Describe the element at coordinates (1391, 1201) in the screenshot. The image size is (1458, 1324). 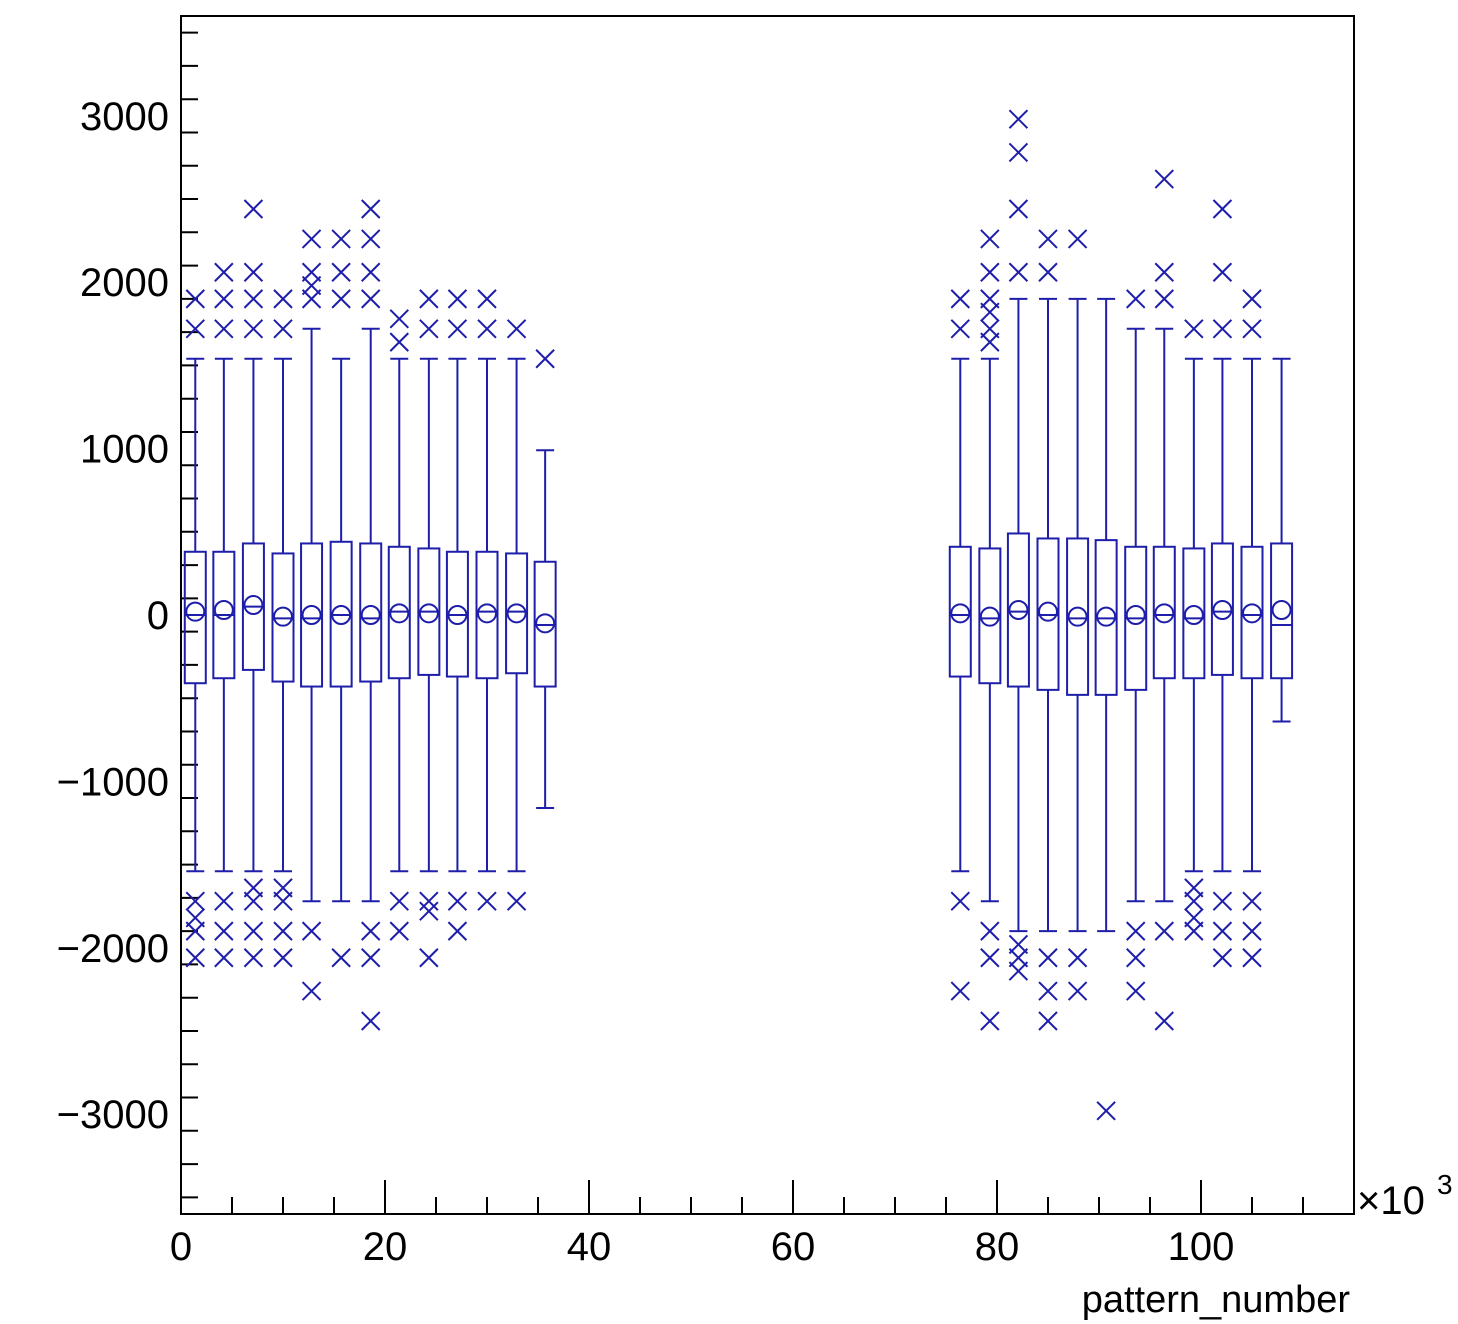
I see `x-axis-multiplier-base: ×10` at that location.